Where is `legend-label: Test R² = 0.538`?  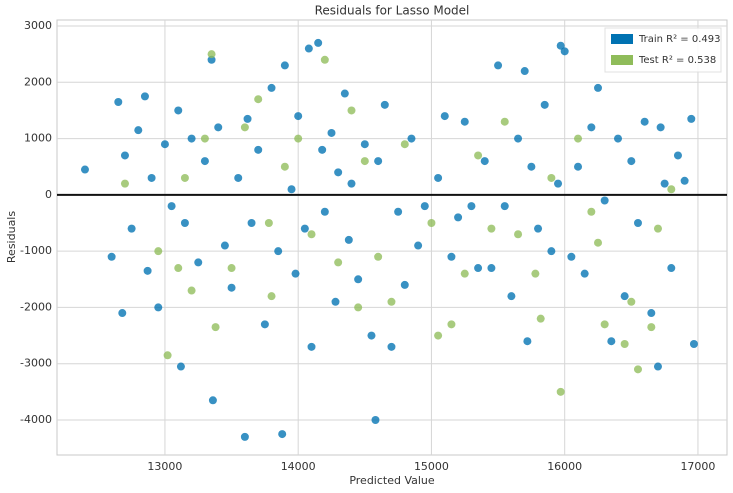 legend-label: Test R² = 0.538 is located at coordinates (677, 60).